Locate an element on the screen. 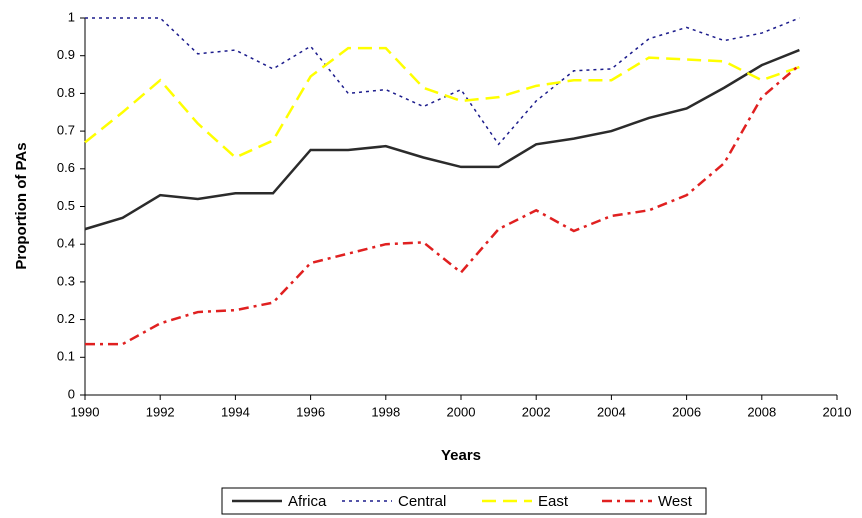  y-tick-label: 0.3 is located at coordinates (66, 280).